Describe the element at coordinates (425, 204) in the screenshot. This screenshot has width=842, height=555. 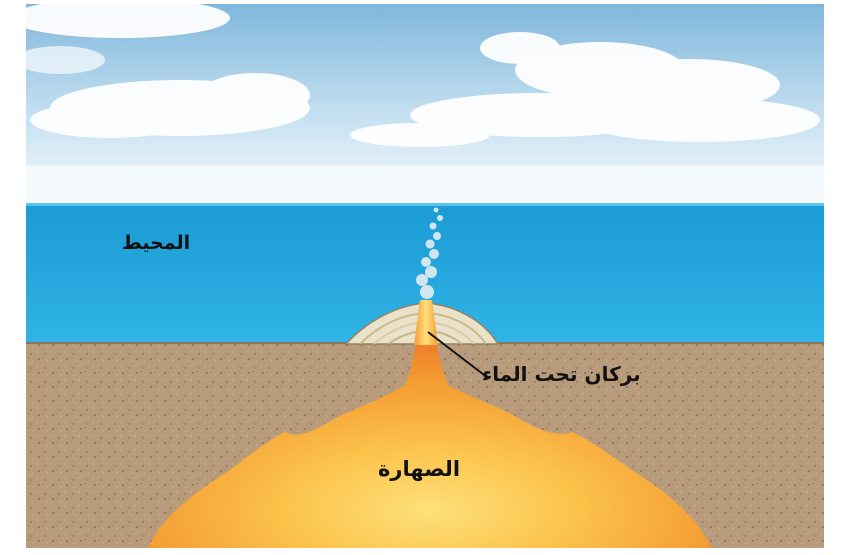
I see `ocean-surface` at that location.